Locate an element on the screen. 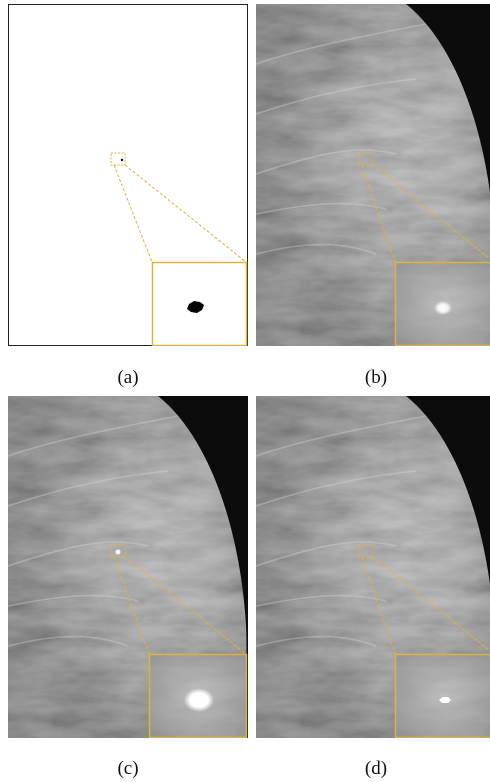 This screenshot has width=490, height=782. caption-a: (a) is located at coordinates (128, 377).